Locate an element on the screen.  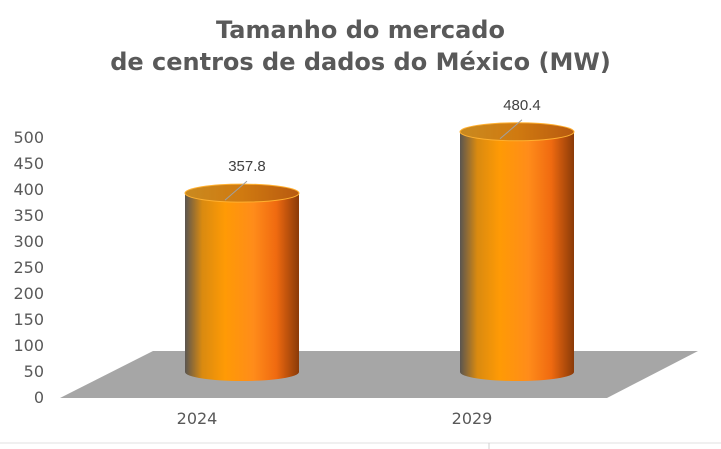
bar-top-2024 is located at coordinates (242, 193).